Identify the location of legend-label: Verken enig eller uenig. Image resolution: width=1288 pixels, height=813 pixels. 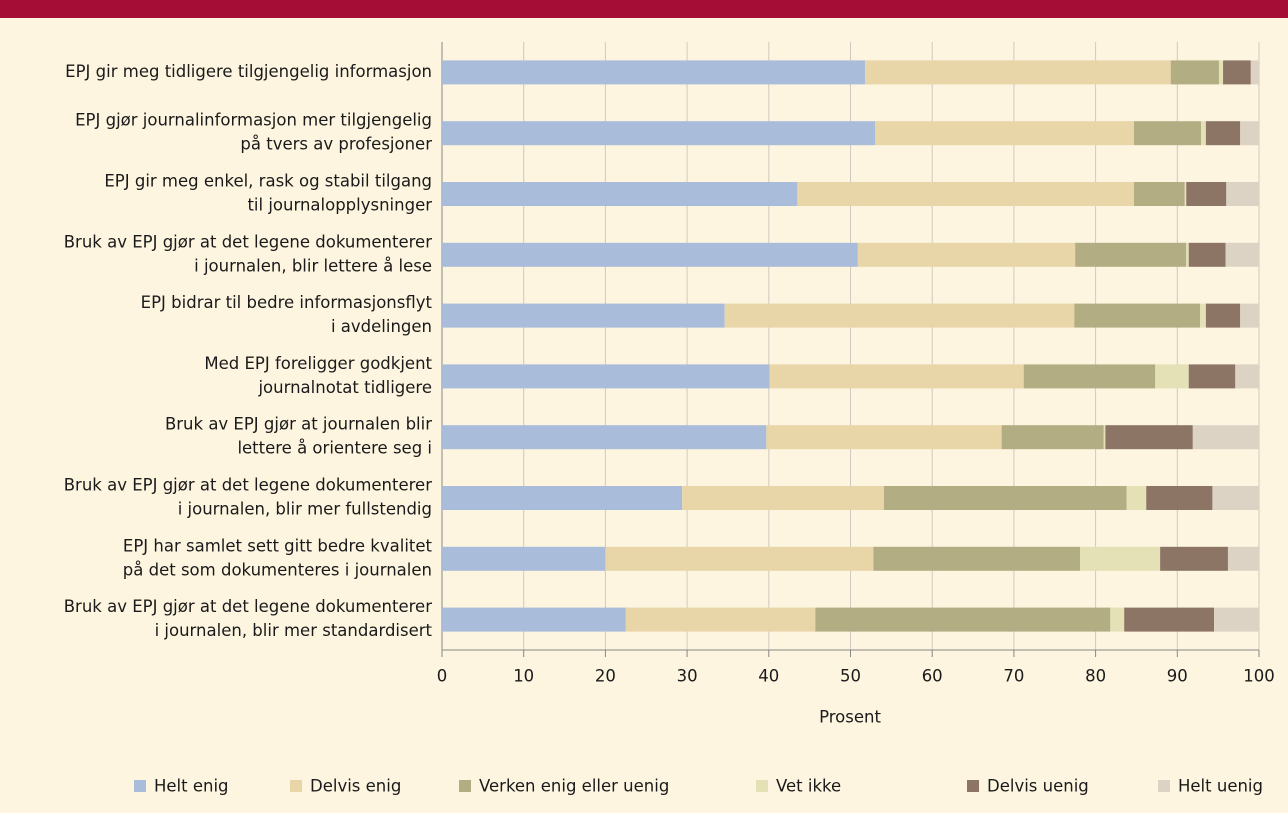
(574, 786).